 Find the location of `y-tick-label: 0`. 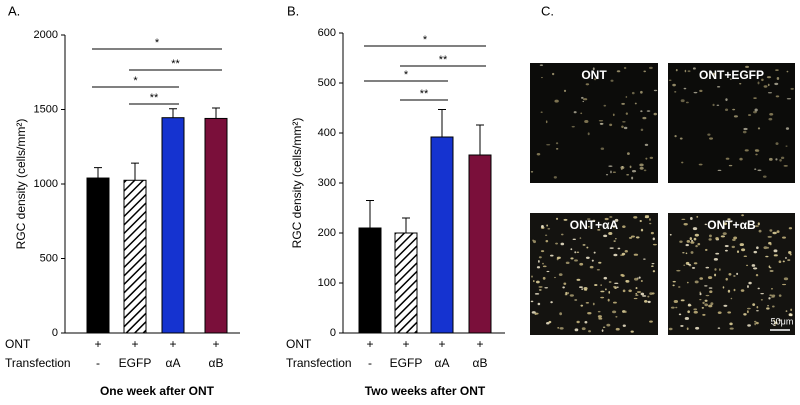

y-tick-label: 0 is located at coordinates (333, 333).